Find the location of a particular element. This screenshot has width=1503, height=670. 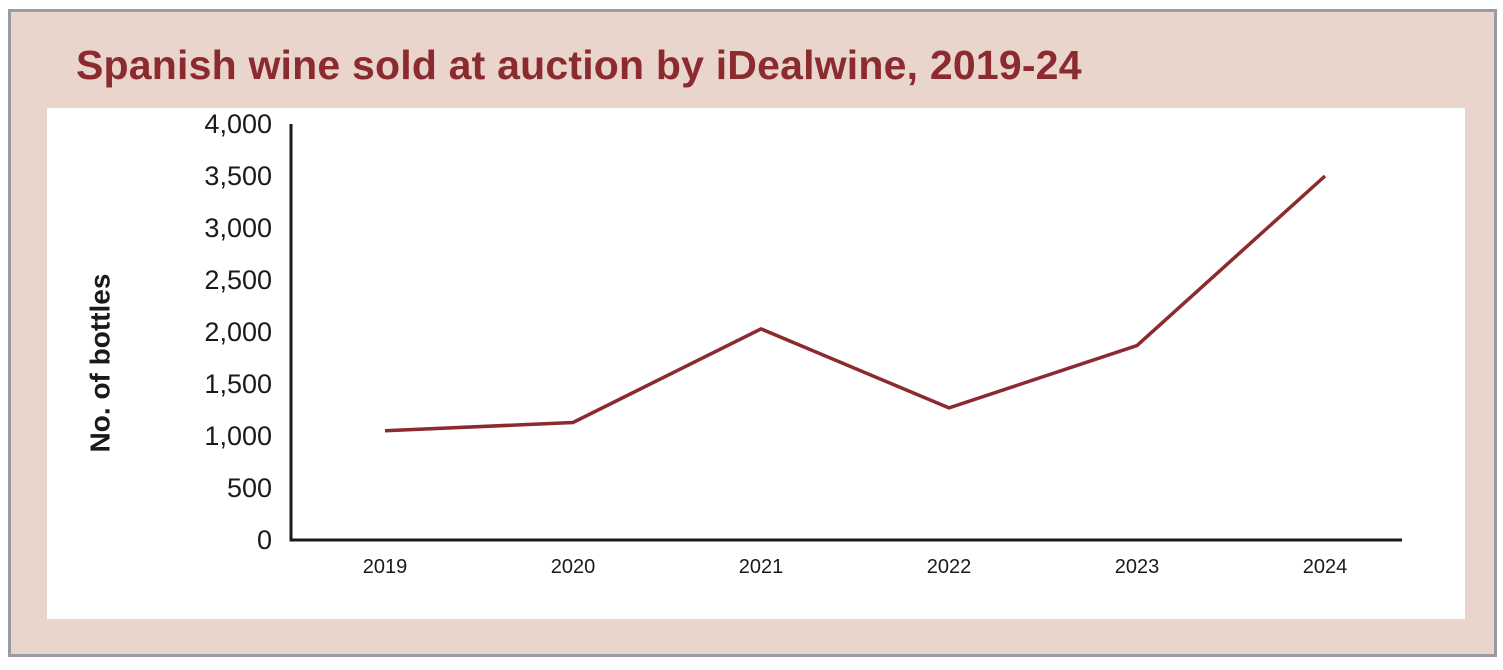

x-tick-labels: 2019 2020 2021 2022 2023 2024 is located at coordinates (855, 567).